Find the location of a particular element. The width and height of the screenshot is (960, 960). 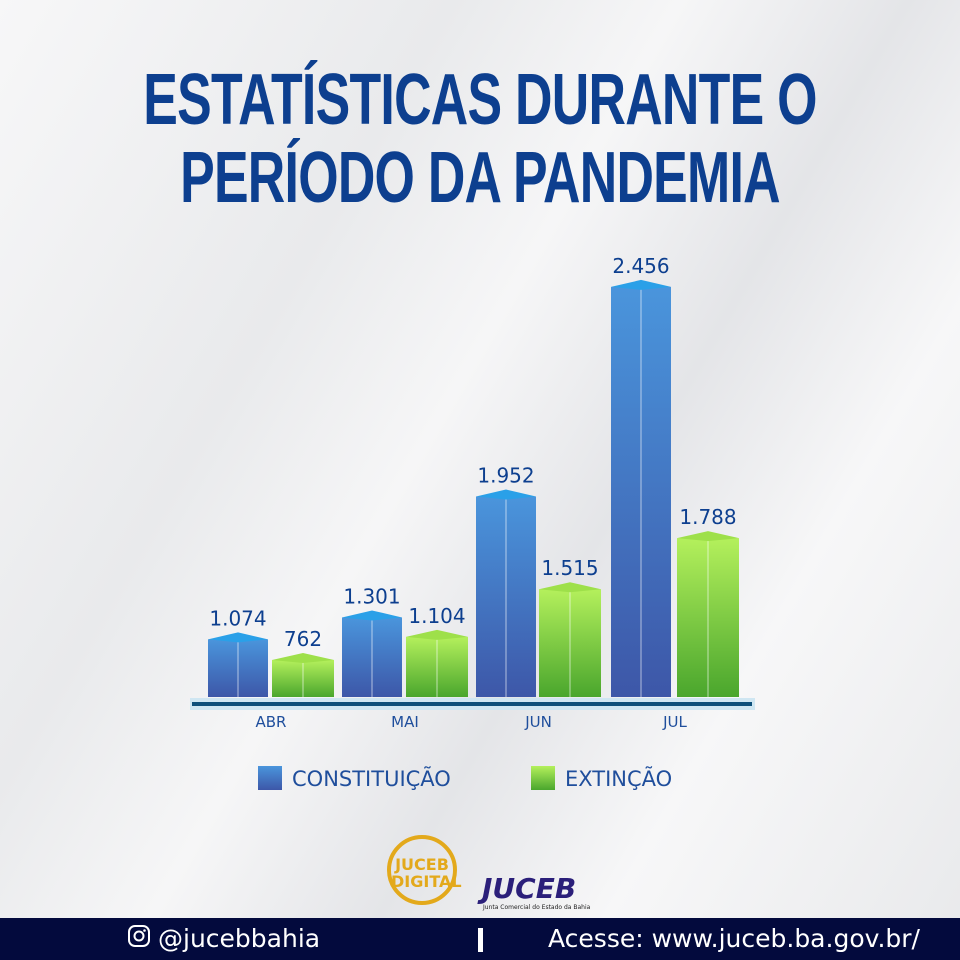

footer: @jucebbahia Acesse: www.juceb.ba.gov.br/ is located at coordinates (480, 939).